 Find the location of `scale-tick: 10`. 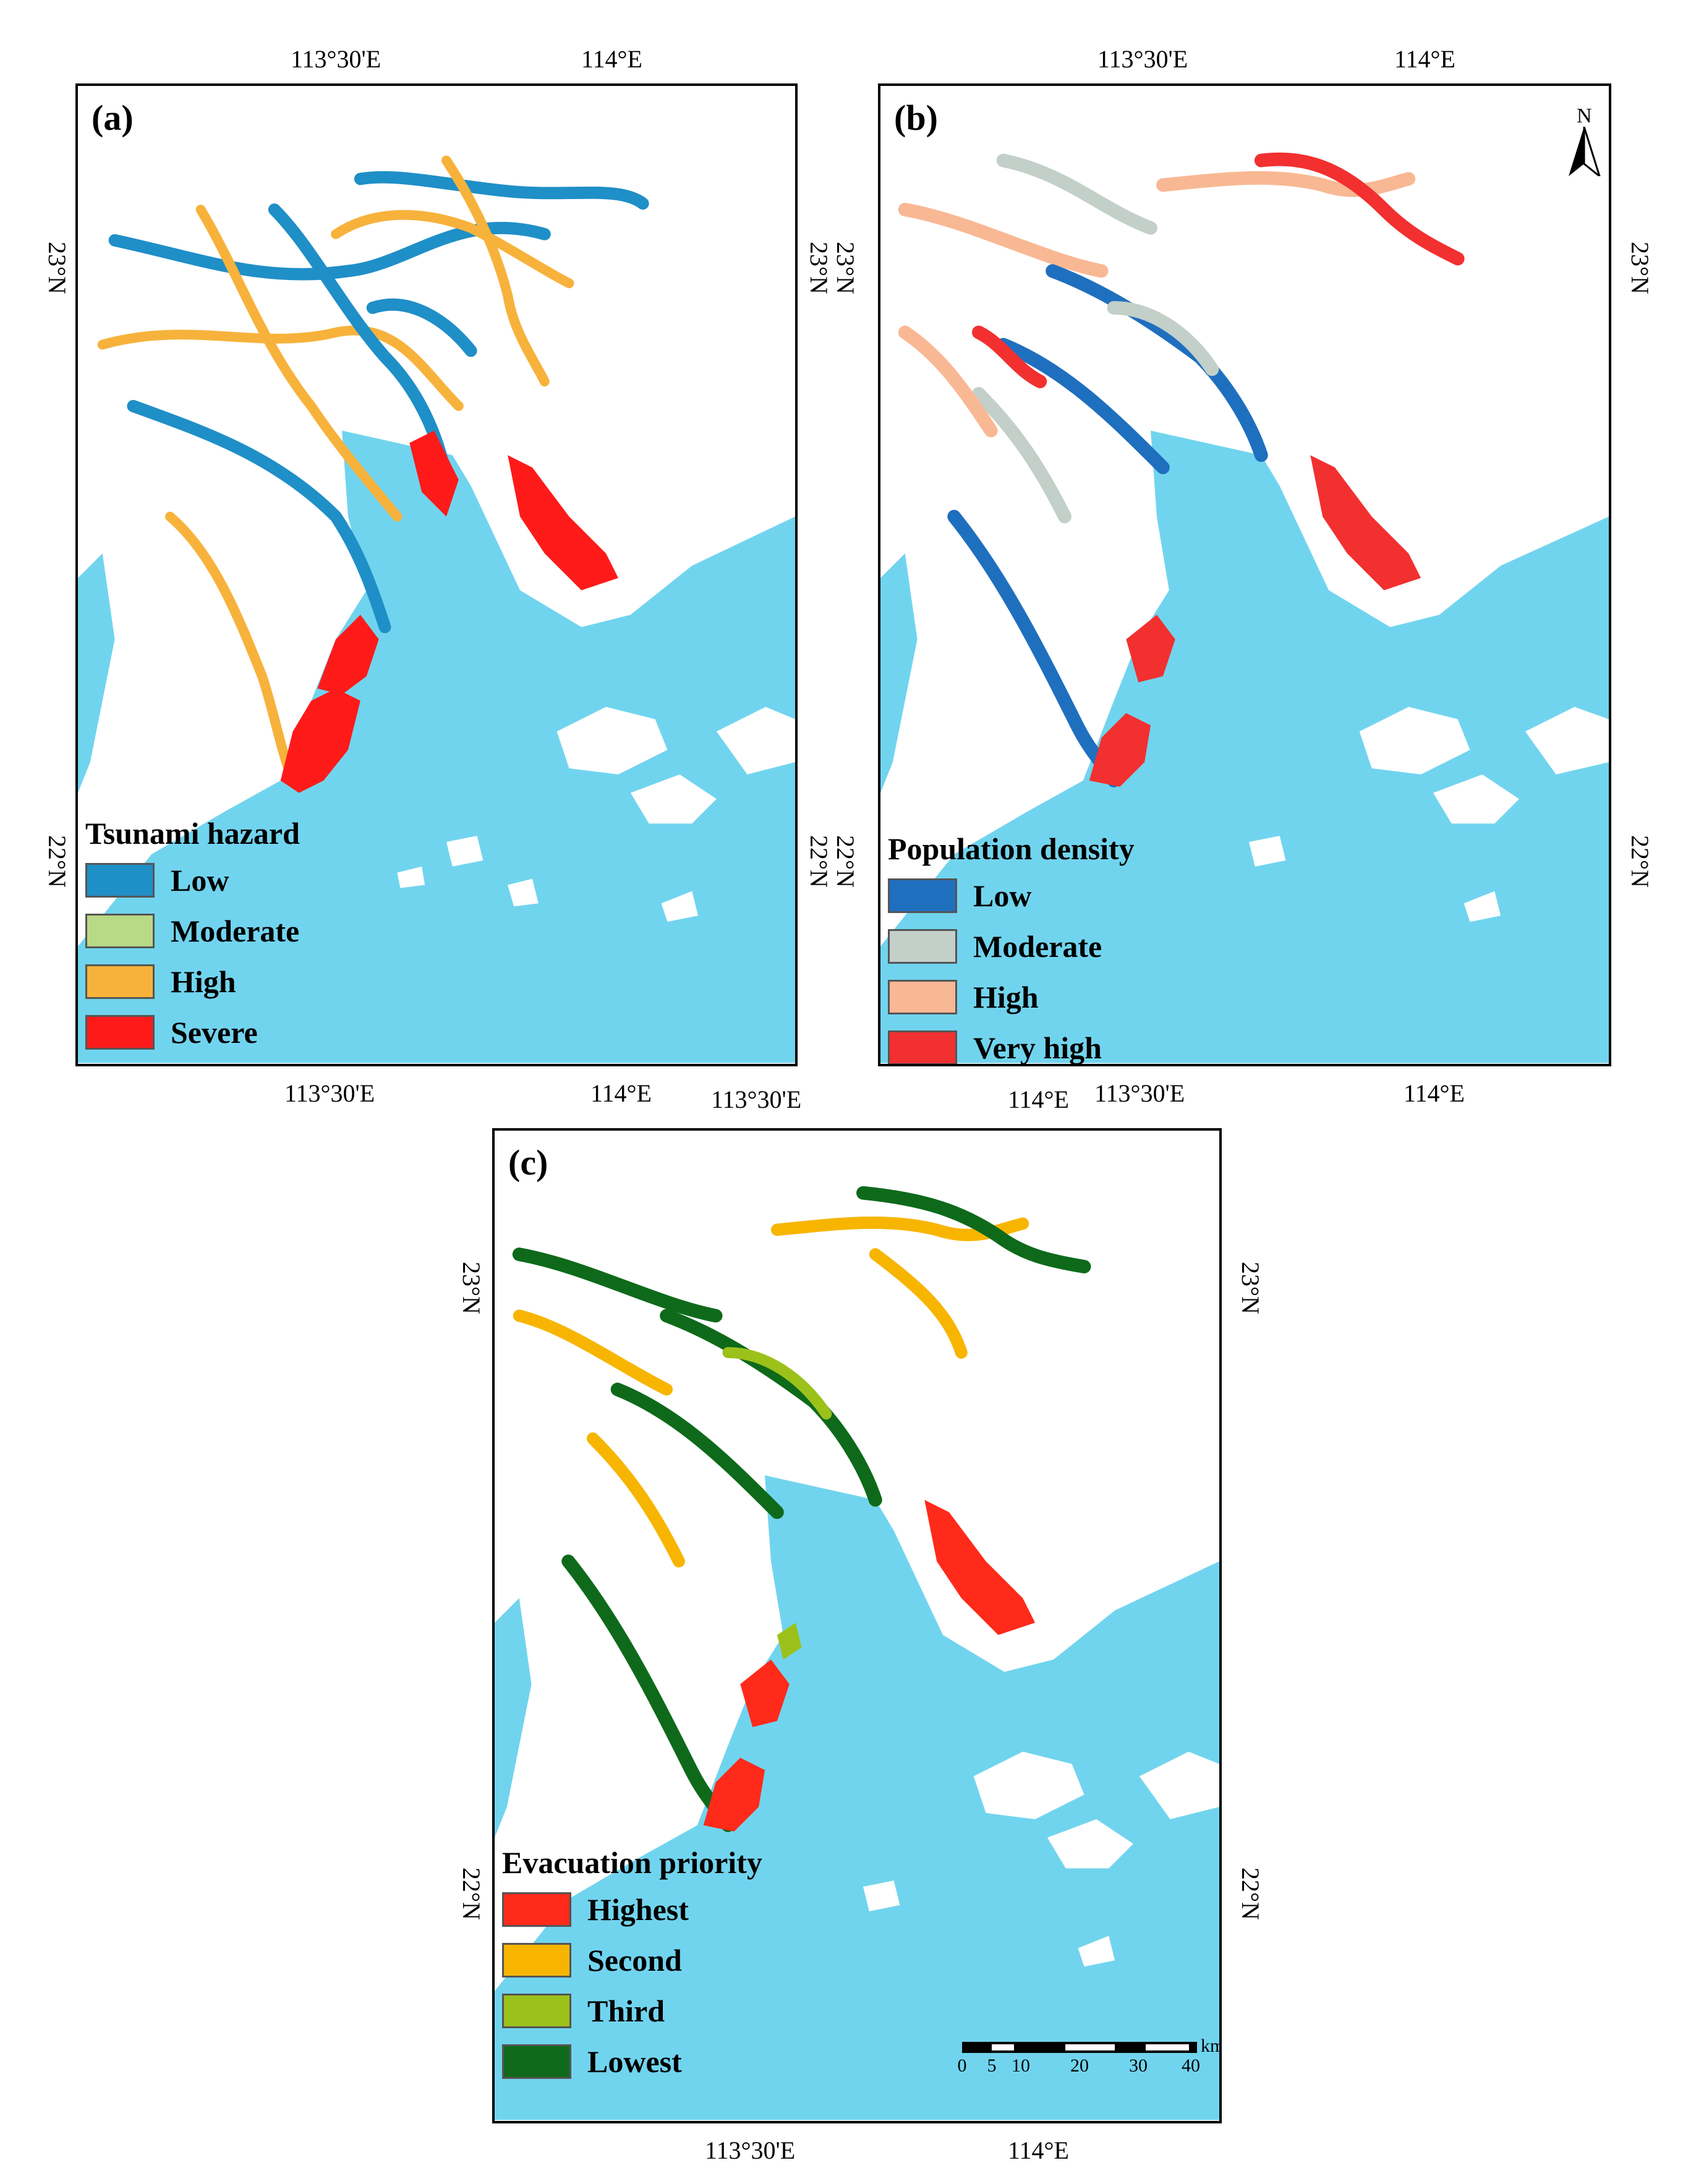

scale-tick: 10 is located at coordinates (1021, 2065).